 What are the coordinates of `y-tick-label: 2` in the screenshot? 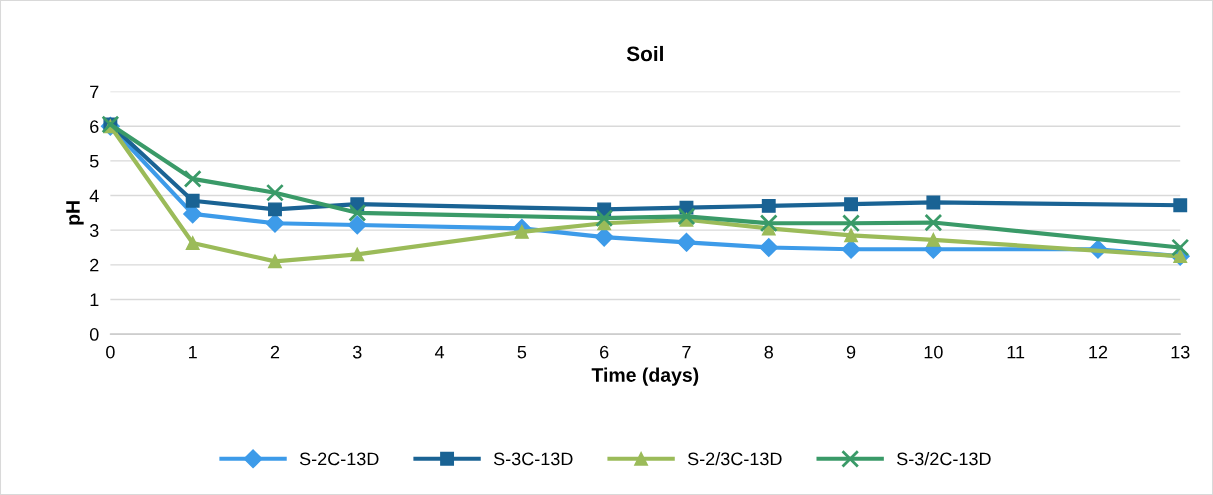 It's located at (94, 265).